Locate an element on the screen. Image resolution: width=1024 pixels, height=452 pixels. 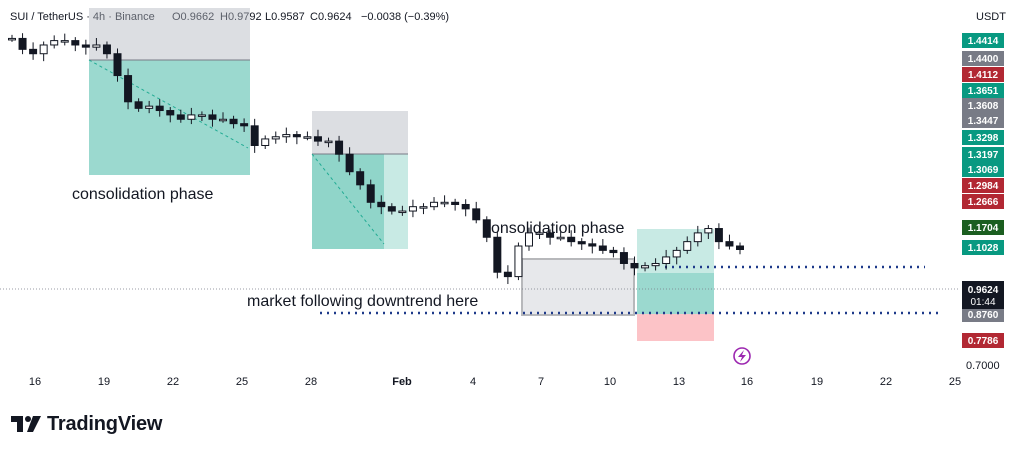
price-tag: 1.3651 is located at coordinates (983, 90).